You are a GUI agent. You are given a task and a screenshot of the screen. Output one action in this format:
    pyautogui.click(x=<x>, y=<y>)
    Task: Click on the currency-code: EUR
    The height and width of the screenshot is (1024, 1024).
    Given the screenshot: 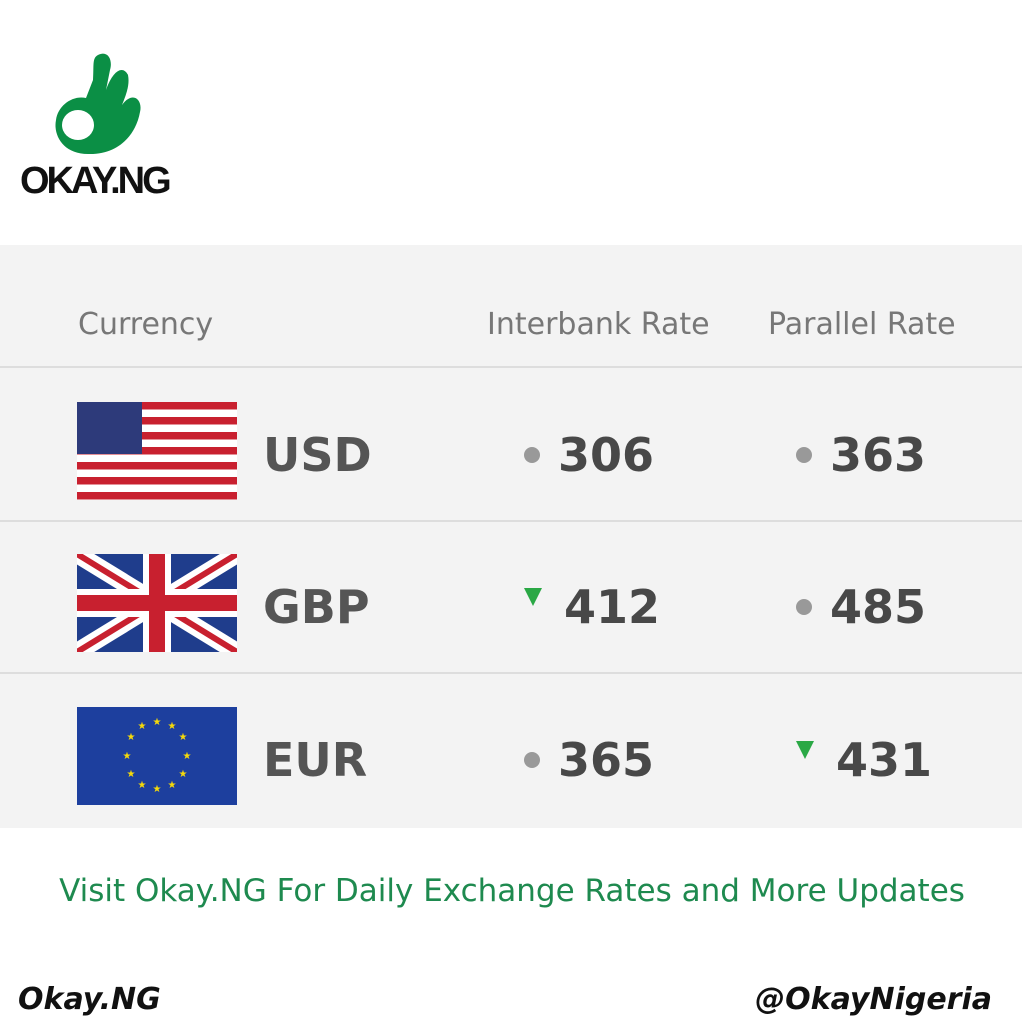 What is the action you would take?
    pyautogui.click(x=315, y=760)
    